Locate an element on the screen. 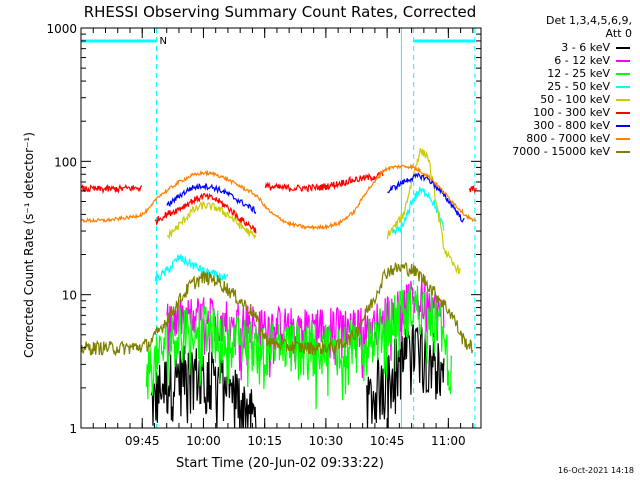 This screenshot has width=640, height=480. legend-entry-1: 6 - 12 keV is located at coordinates (592, 60).